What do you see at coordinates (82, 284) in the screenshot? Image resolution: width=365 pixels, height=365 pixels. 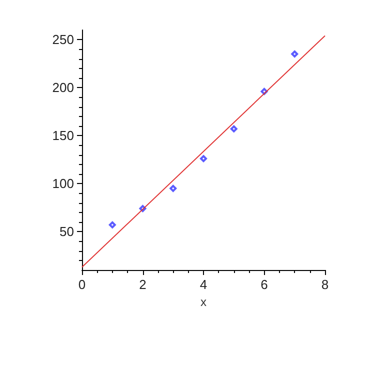 I see `x-tick-label: 0` at bounding box center [82, 284].